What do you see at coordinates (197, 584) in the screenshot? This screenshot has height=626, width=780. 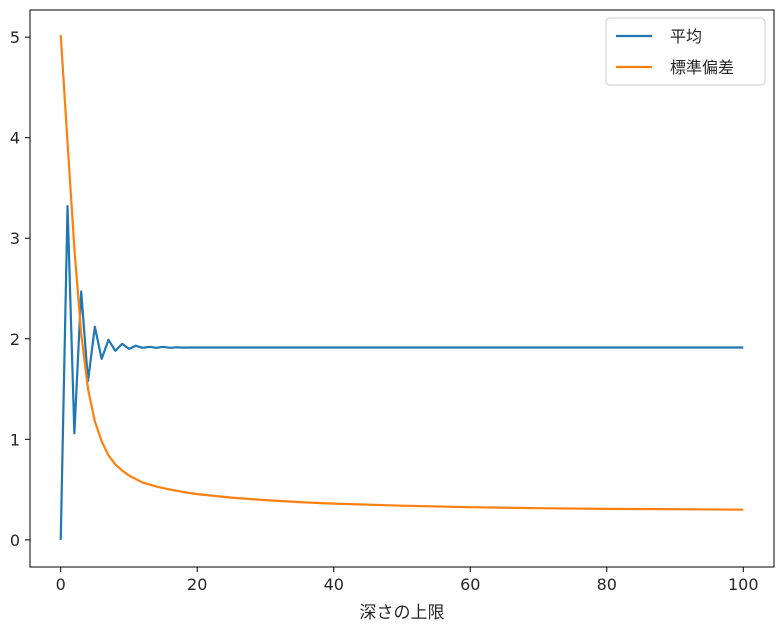 I see `x-tick-label: 20` at bounding box center [197, 584].